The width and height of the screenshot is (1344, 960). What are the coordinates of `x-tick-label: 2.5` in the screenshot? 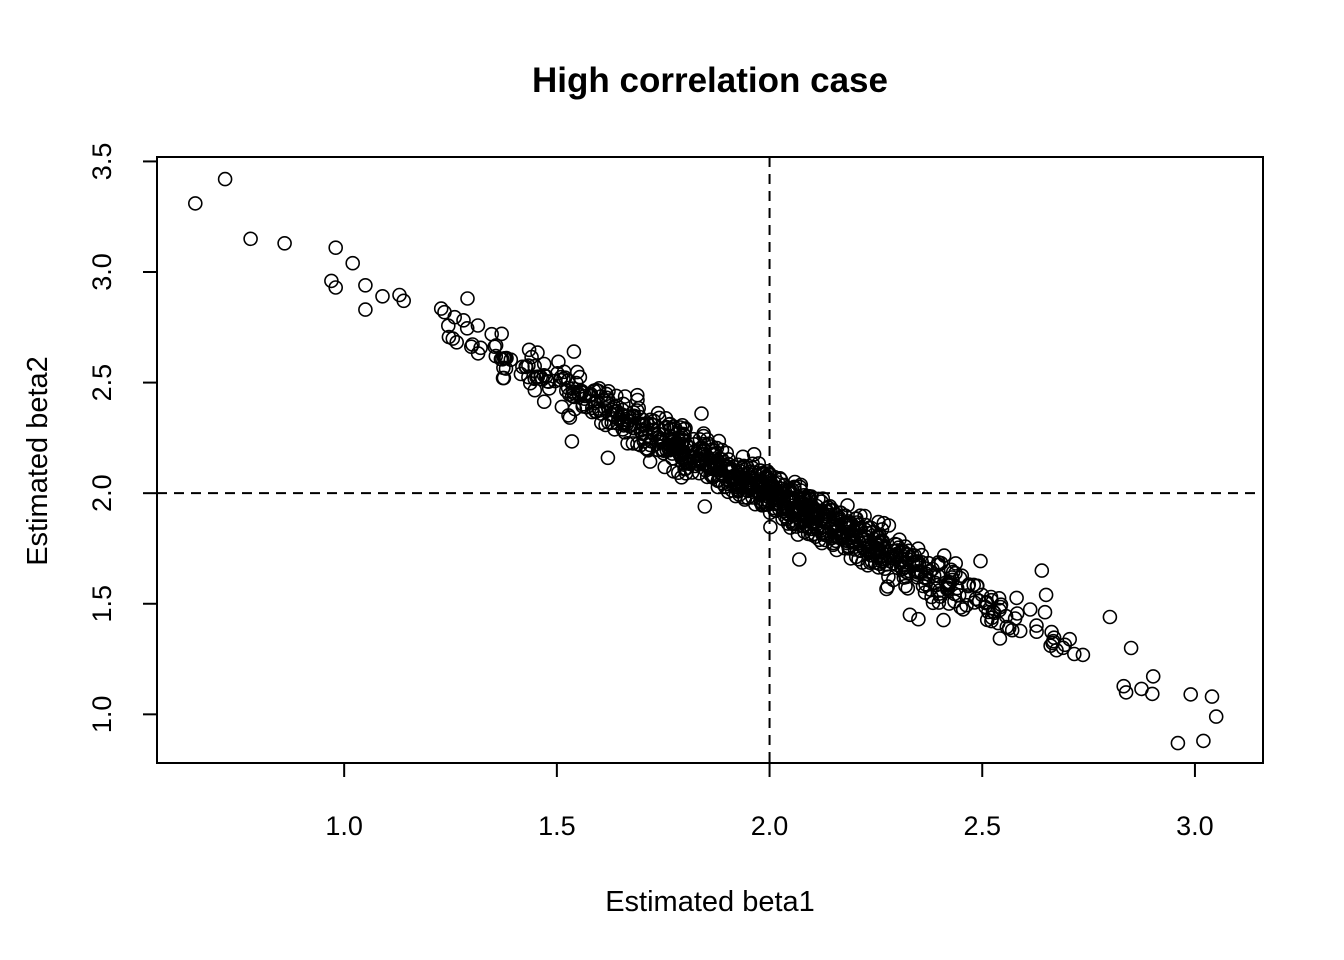 It's located at (982, 826).